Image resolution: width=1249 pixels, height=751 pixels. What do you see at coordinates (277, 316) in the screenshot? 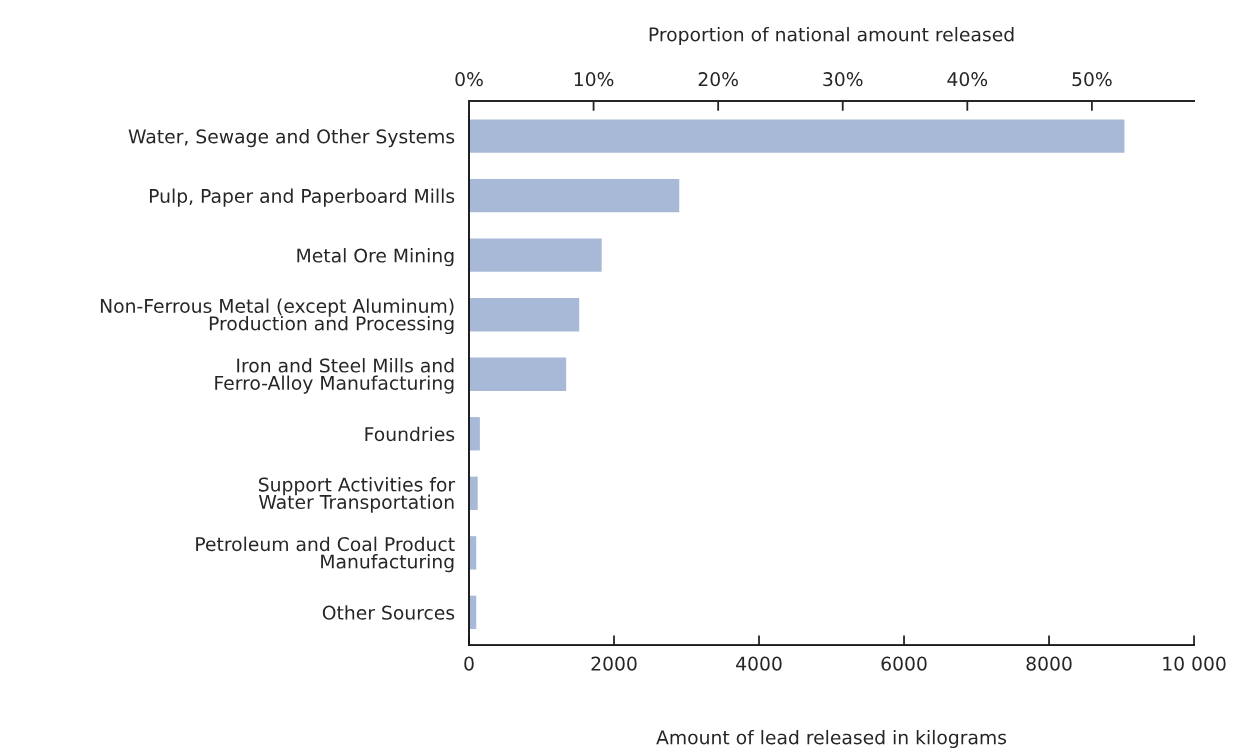
I see `y-tick-label: Non-Ferrous Metal (except Aluminum) Production and Processing` at bounding box center [277, 316].